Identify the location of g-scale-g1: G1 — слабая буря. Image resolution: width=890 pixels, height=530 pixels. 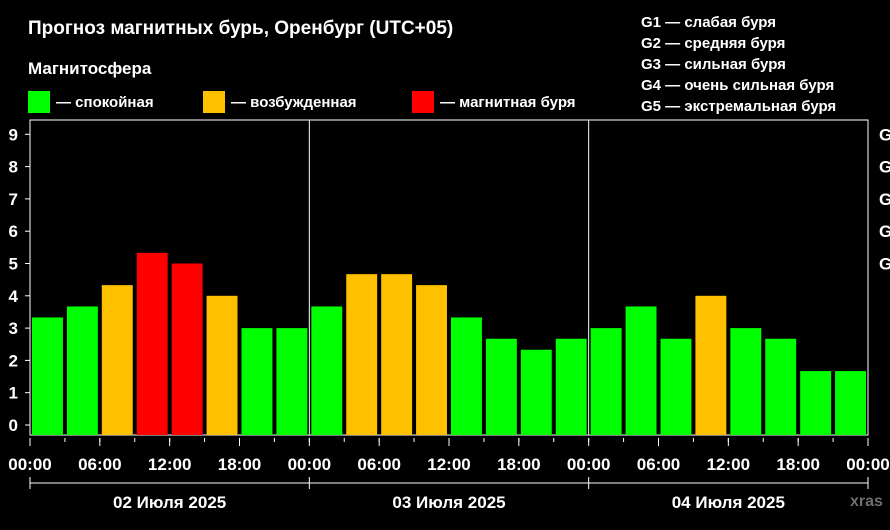
(709, 22).